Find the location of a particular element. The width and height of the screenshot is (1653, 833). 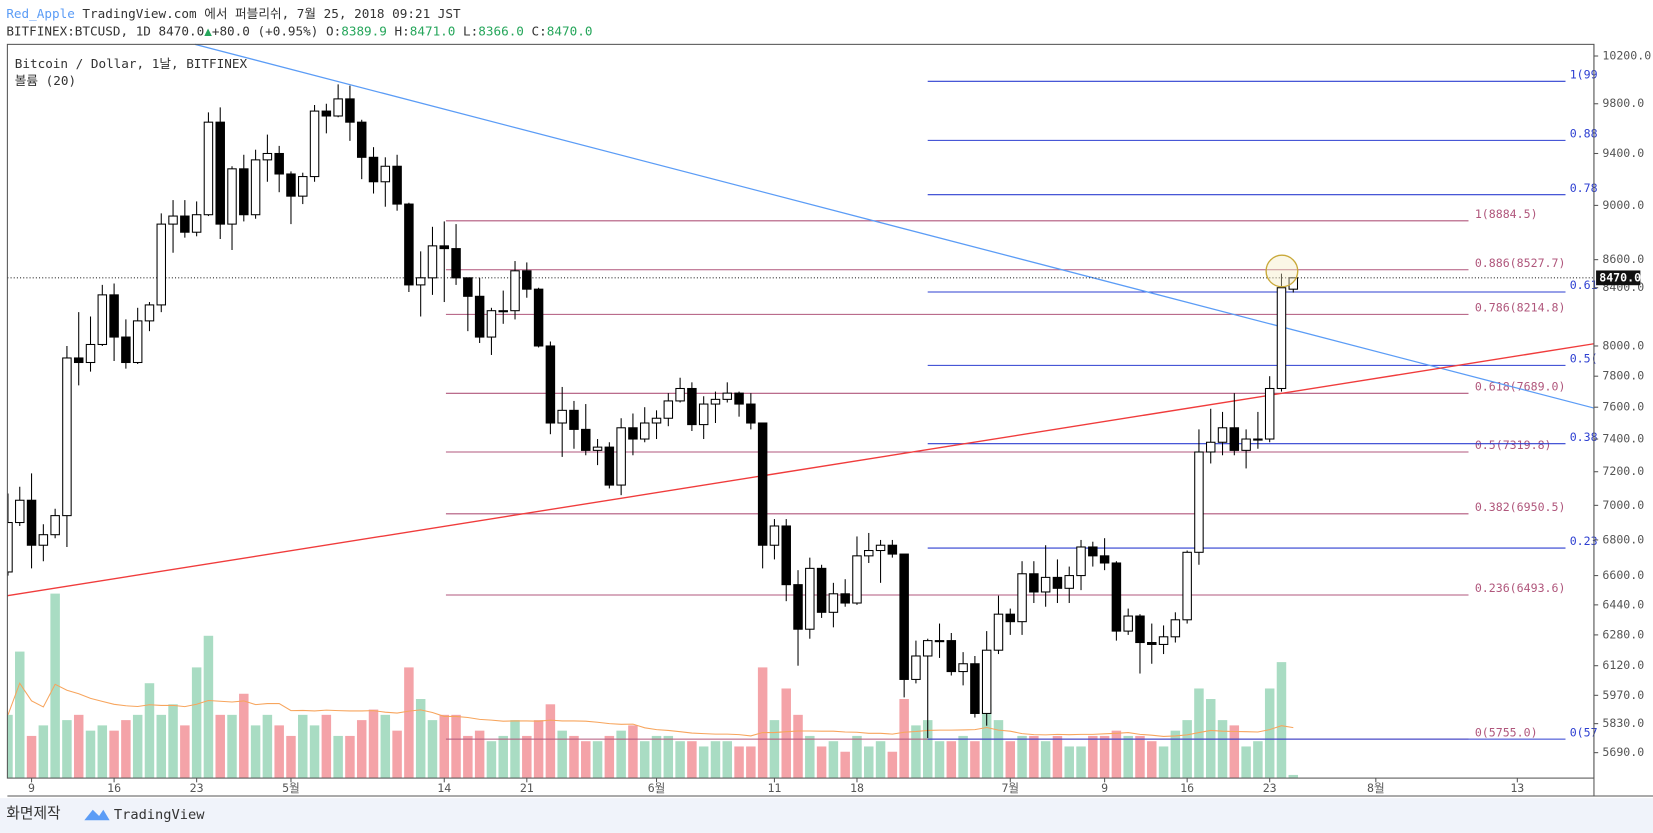

fib-label: 0.786(8214.8) is located at coordinates (1520, 308).